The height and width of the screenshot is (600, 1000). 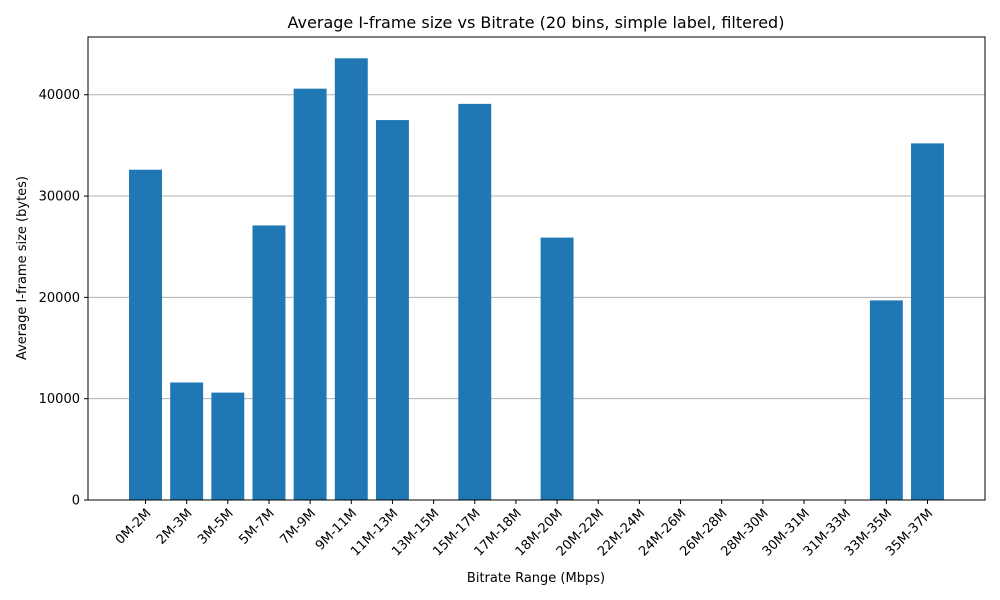 What do you see at coordinates (215, 526) in the screenshot?
I see `x-tick-label: 3M-5M` at bounding box center [215, 526].